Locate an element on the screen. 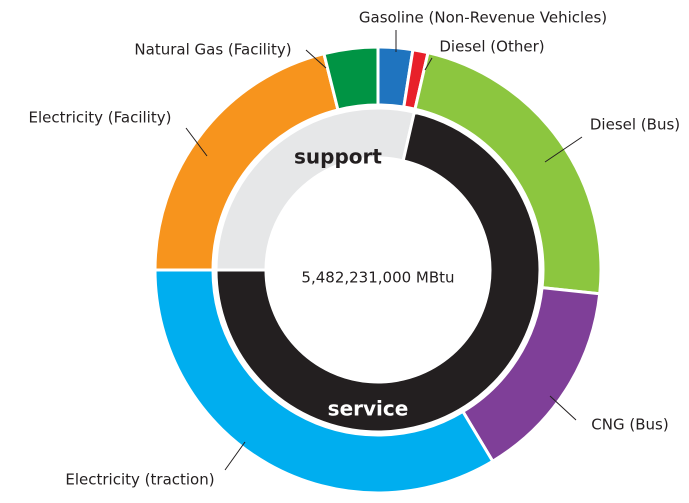 The image size is (689, 503). segment-label: Natural Gas (Facility) is located at coordinates (212, 50).